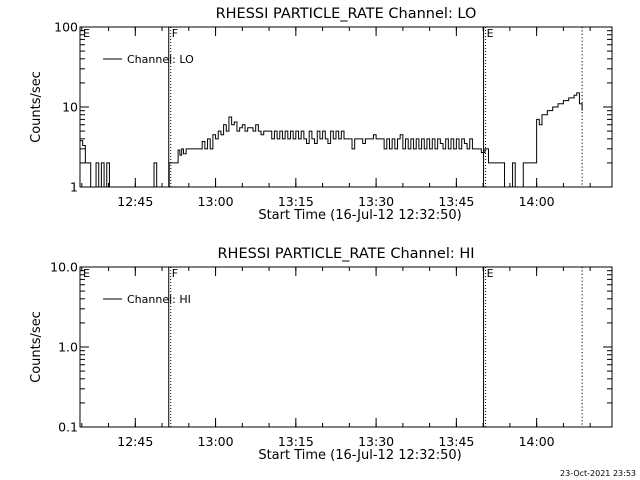 This screenshot has height=480, width=640. Describe the element at coordinates (66, 27) in the screenshot. I see `y-tick-label: 100` at that location.